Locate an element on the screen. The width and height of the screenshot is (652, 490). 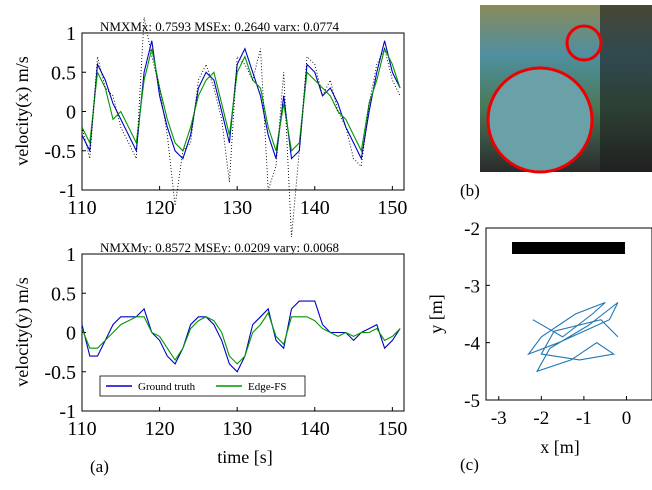
x-tick-label: -3 is located at coordinates (499, 418).